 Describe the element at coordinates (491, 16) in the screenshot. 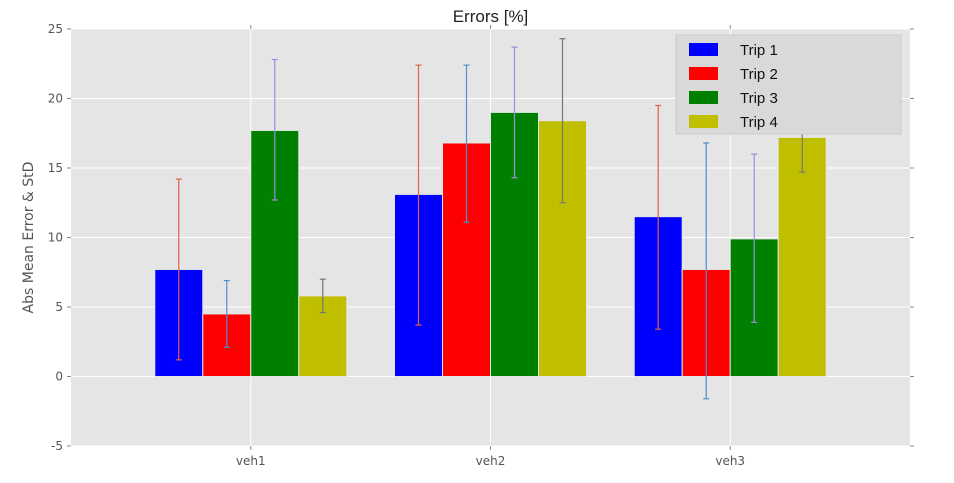

I see `chart-title: Errors [%]` at that location.